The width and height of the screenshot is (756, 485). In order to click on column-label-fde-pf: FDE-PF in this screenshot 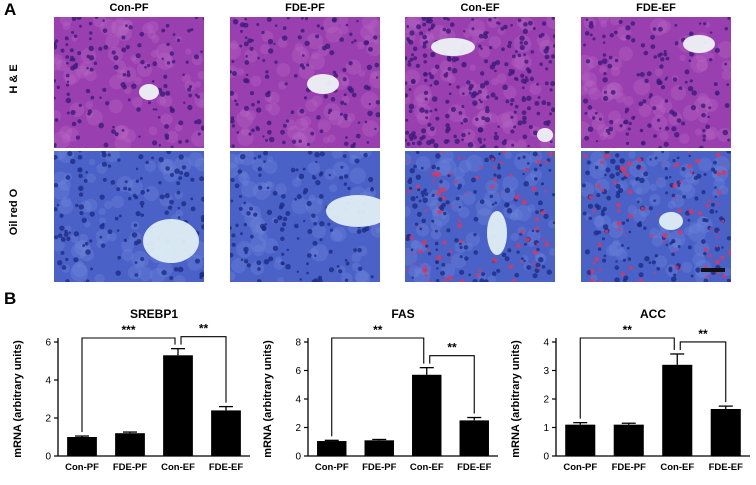, I will do `click(305, 8)`.